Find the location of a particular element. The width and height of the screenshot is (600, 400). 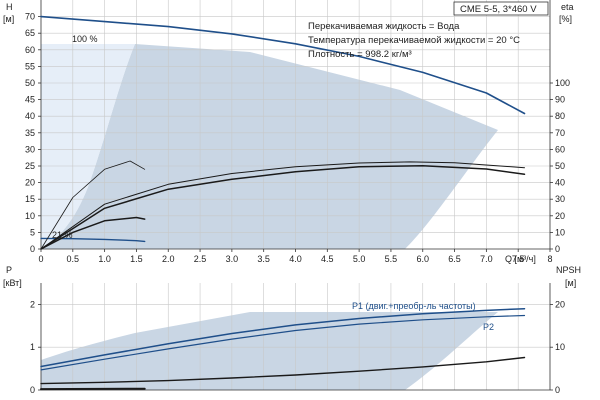

y-tick-label-right: 100 is located at coordinates (562, 83).